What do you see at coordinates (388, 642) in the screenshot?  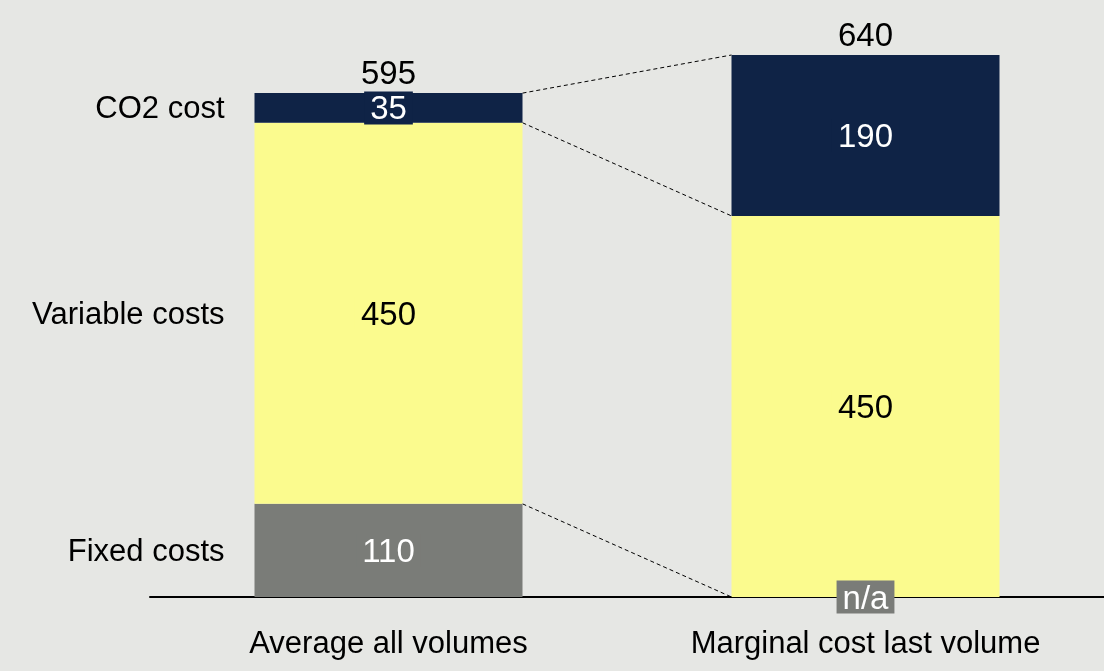 I see `x-tick-label: Average all volumes` at bounding box center [388, 642].